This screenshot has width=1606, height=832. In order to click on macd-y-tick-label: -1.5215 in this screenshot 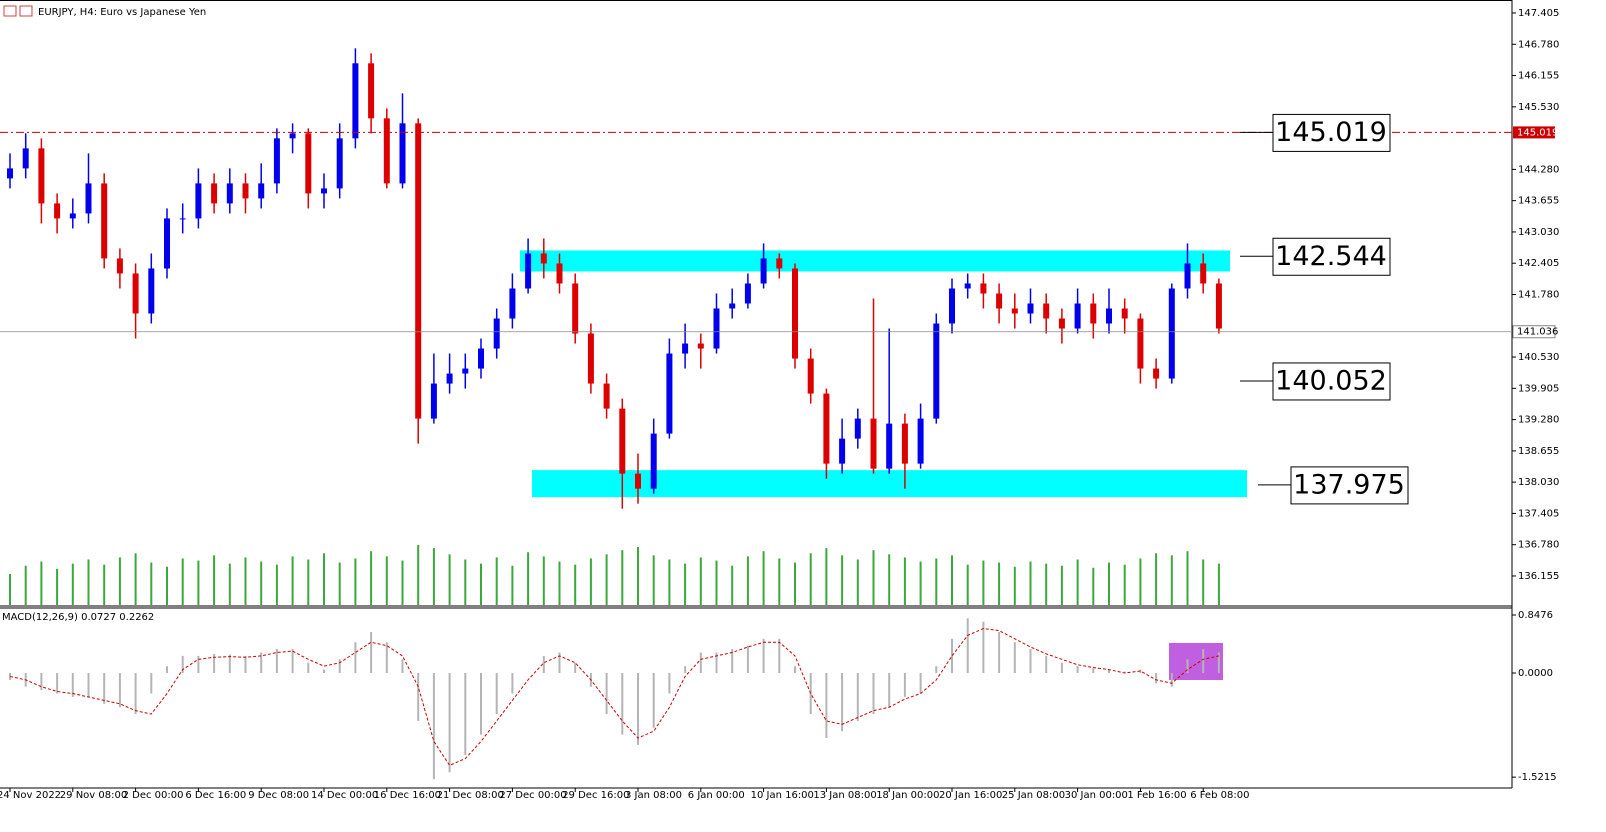, I will do `click(1537, 777)`.